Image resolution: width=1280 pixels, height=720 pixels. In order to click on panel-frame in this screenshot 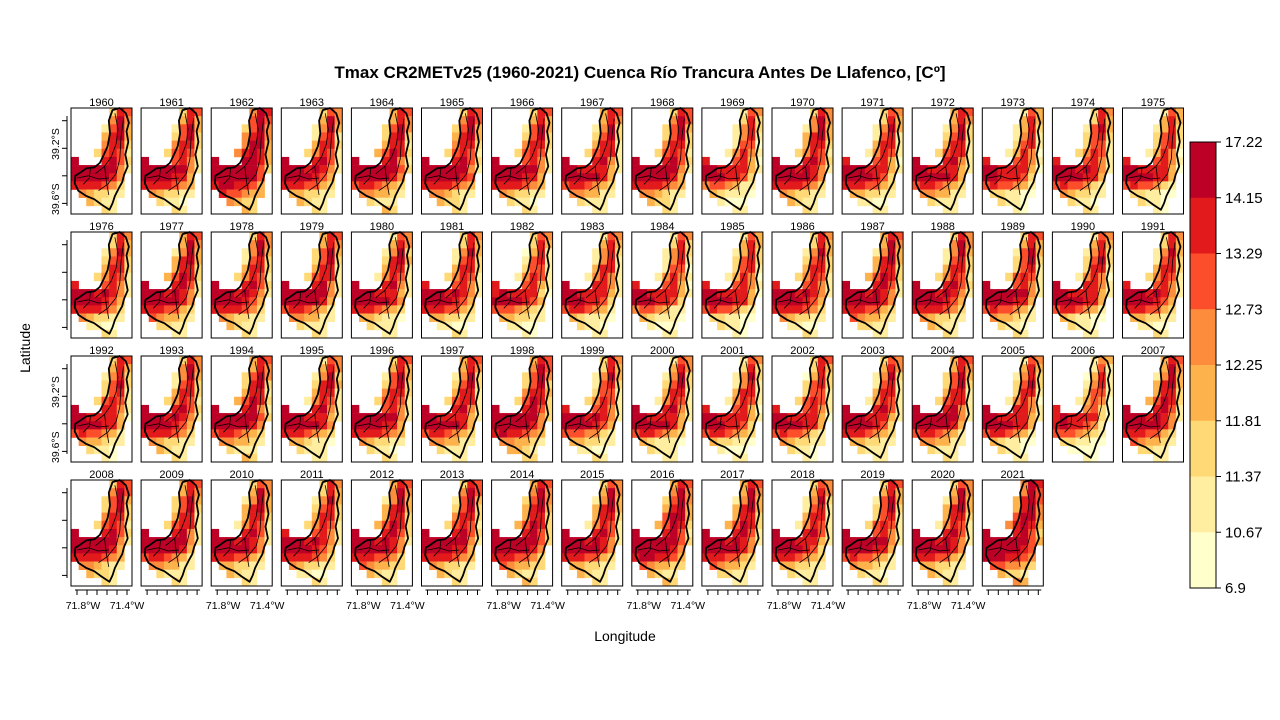, I will do `click(592, 409)`.